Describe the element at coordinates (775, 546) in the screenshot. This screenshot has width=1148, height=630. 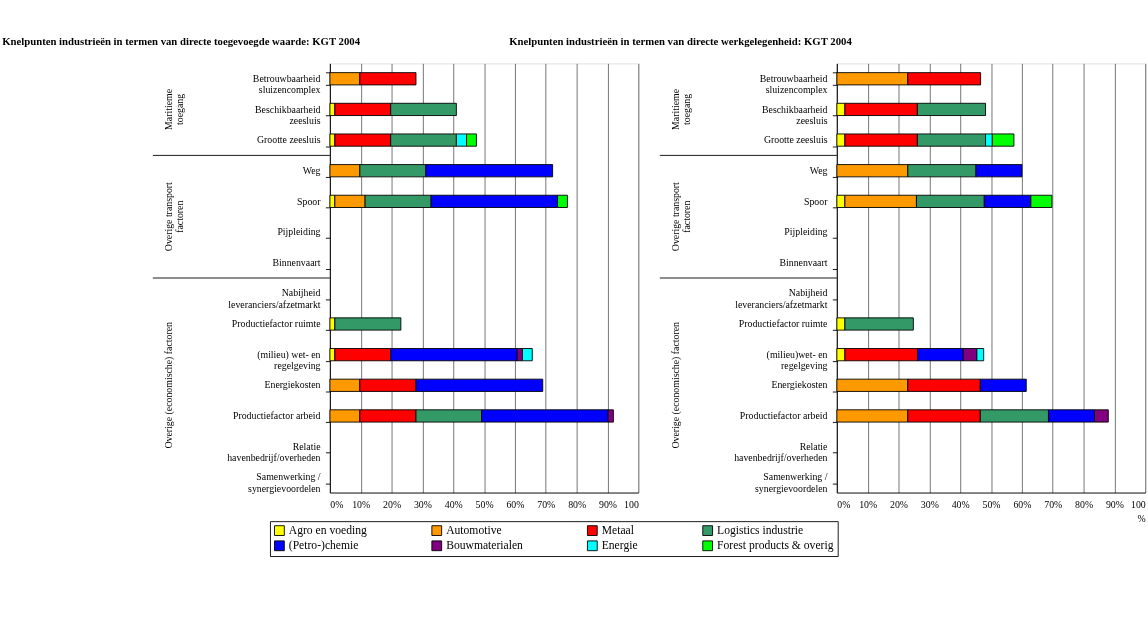
I see `legend-label: Forest products & overig` at that location.